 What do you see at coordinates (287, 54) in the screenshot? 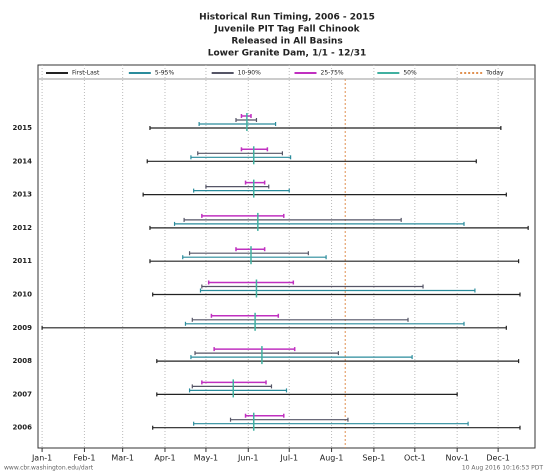
I see `chart-title: Lower Granite Dam, 1/1 - 12/31` at bounding box center [287, 54].